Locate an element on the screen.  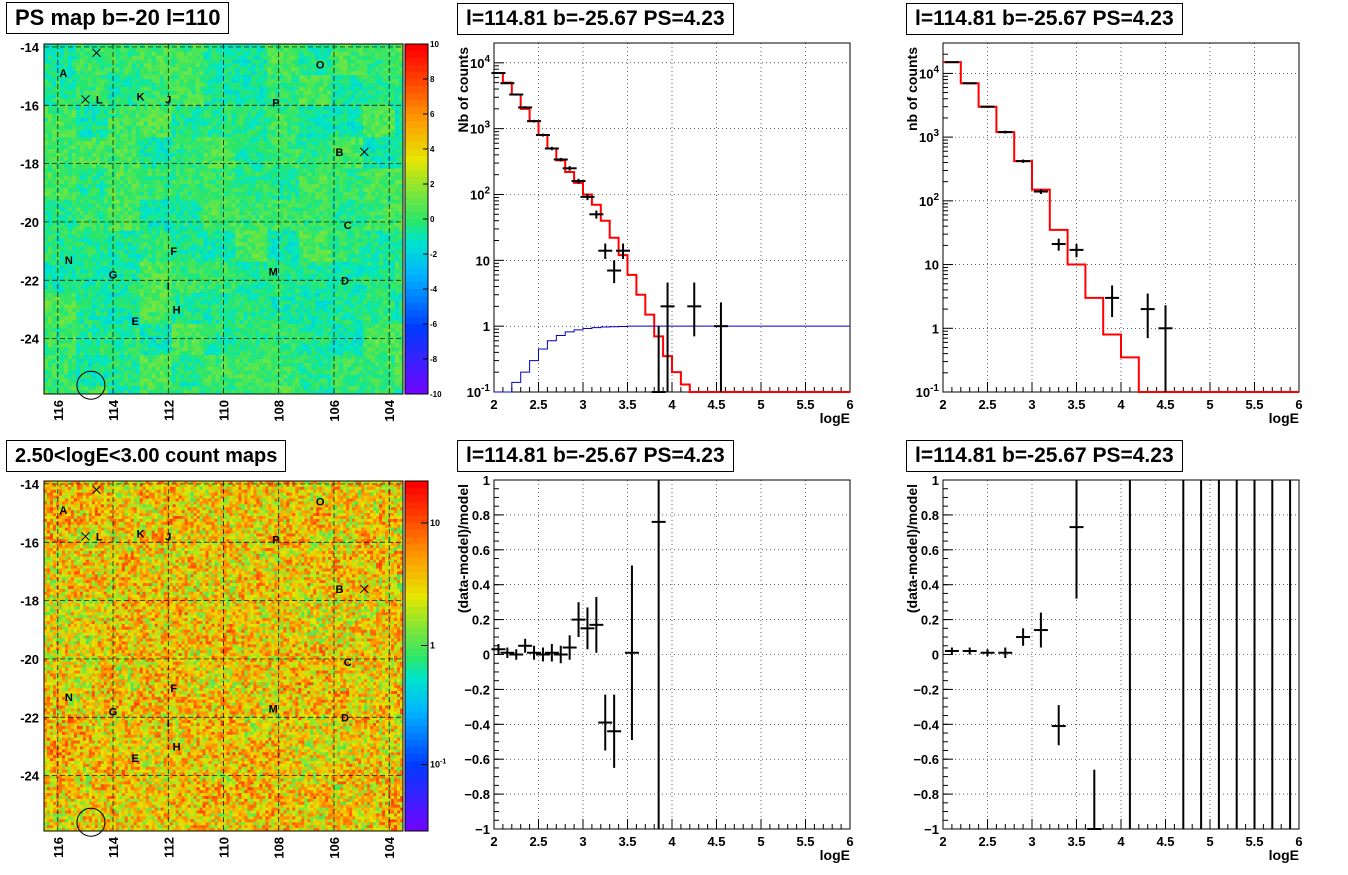
color-bar-label: 0 is located at coordinates (432, 219).